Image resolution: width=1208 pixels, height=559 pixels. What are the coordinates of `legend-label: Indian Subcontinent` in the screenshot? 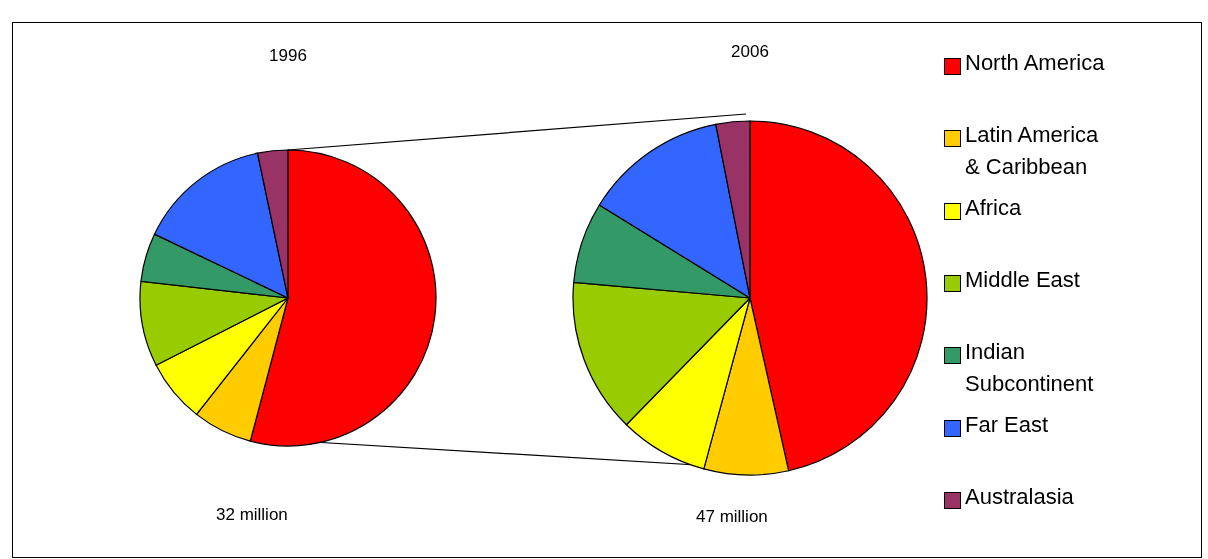 It's located at (1030, 368).